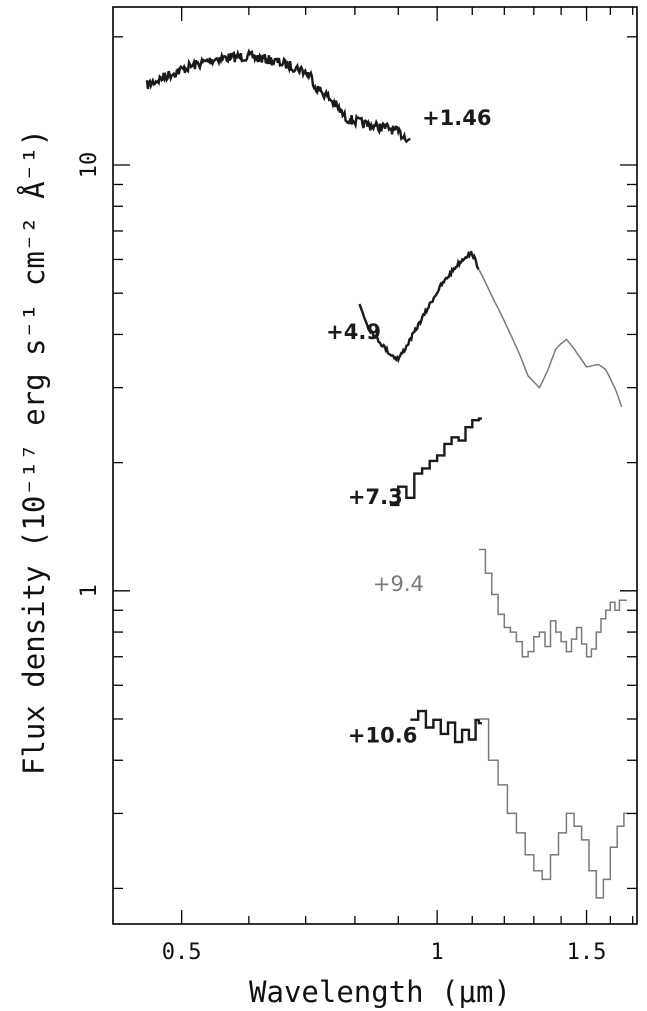  I want to click on x-tick-label: 1.5, so click(587, 952).